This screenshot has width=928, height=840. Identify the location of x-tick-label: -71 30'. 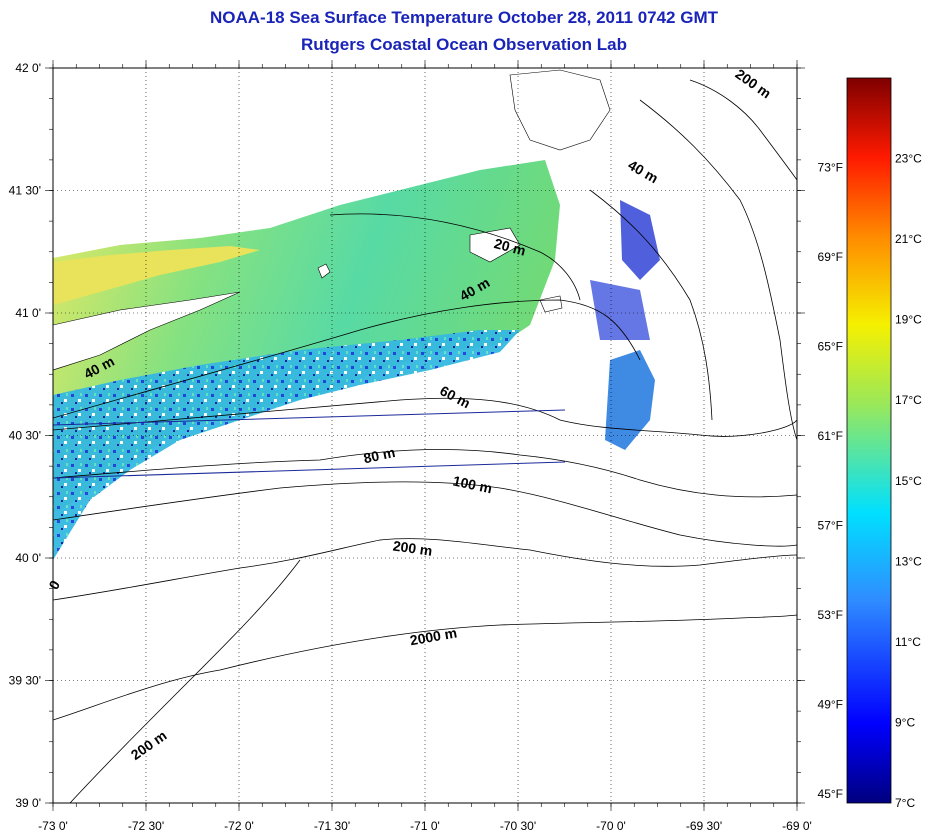
(332, 826).